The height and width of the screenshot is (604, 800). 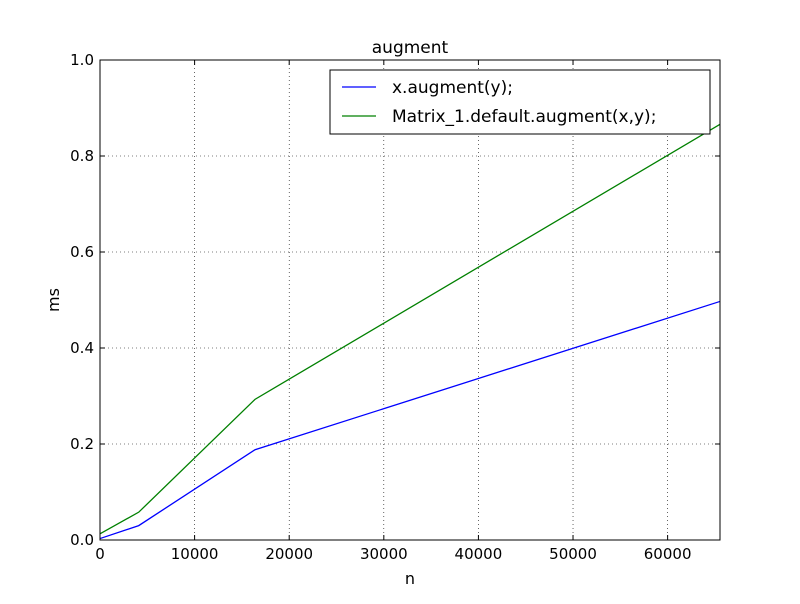 I want to click on y-tick-label: 0.4, so click(x=82, y=348).